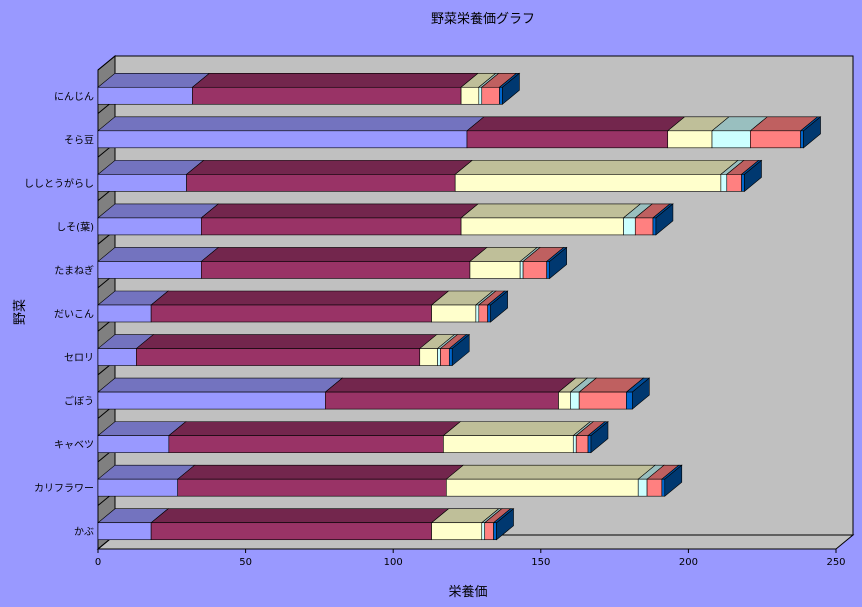 This screenshot has height=607, width=862. What do you see at coordinates (20, 312) in the screenshot?
I see `y-axis-title: 野菜` at bounding box center [20, 312].